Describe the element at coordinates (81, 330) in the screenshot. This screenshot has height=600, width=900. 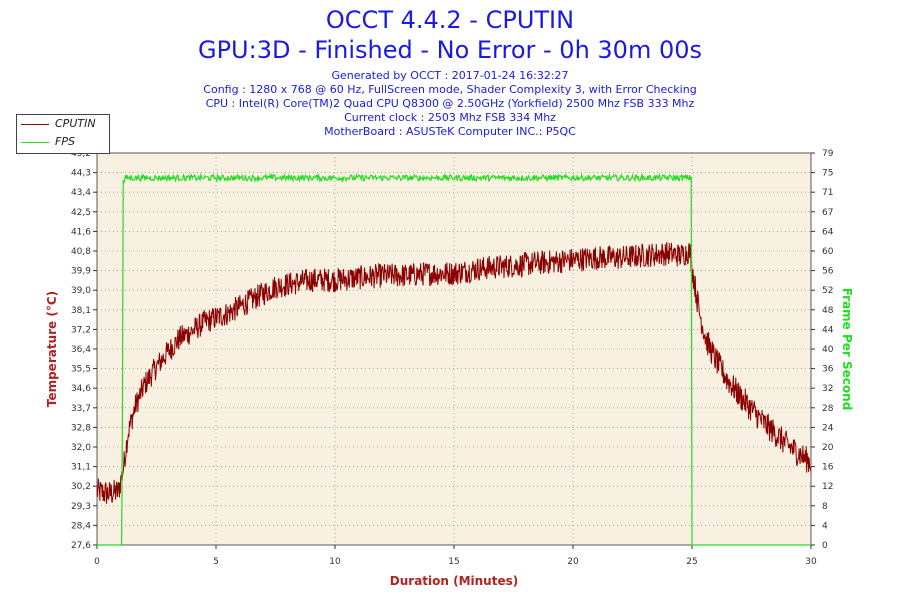
I see `y-tick-label: 37,2` at that location.